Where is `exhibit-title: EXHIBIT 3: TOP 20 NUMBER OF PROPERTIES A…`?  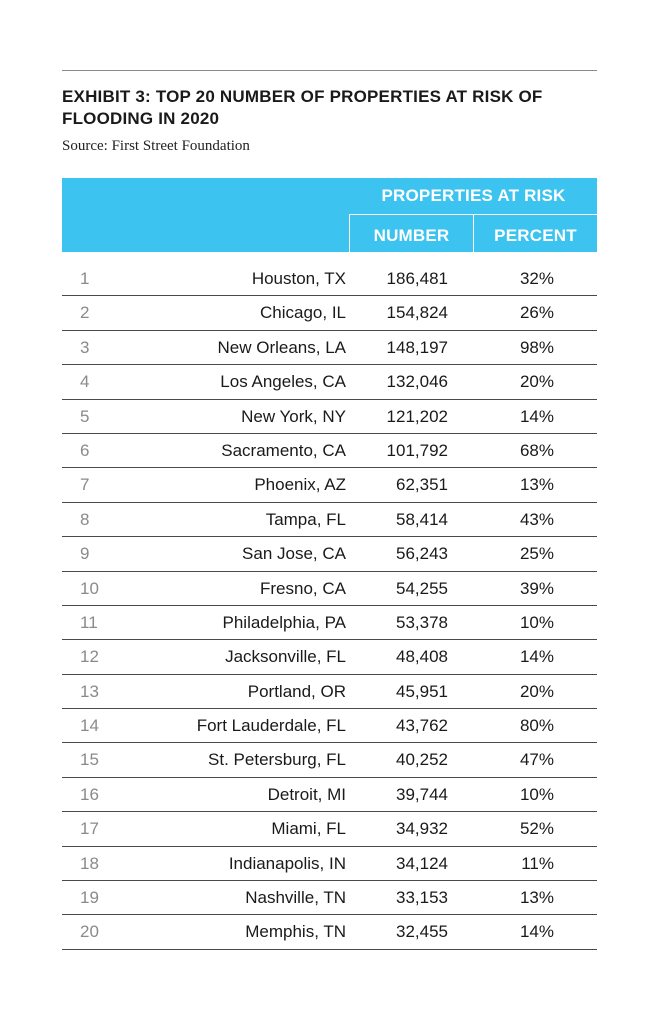
exhibit-title: EXHIBIT 3: TOP 20 NUMBER OF PROPERTIES A… is located at coordinates (302, 107).